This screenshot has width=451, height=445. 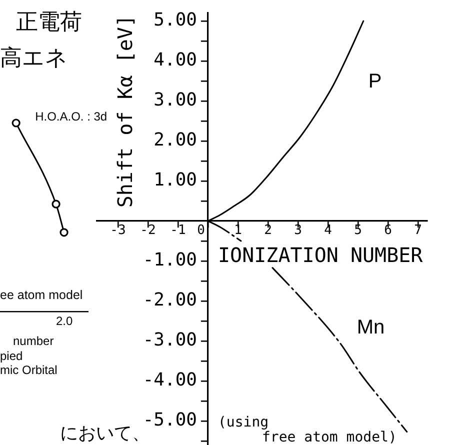 What do you see at coordinates (388, 230) in the screenshot?
I see `x-tick-label: 6` at bounding box center [388, 230].